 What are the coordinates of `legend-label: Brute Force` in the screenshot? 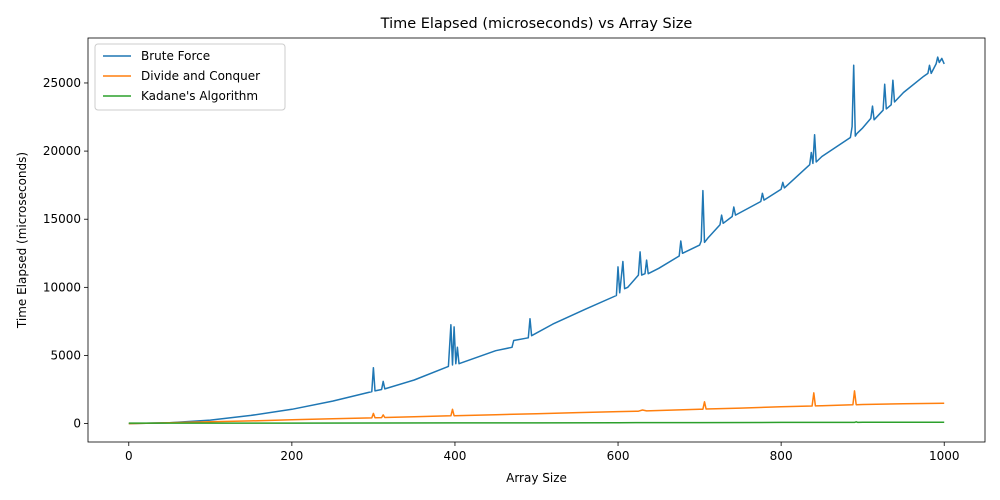 It's located at (175, 56).